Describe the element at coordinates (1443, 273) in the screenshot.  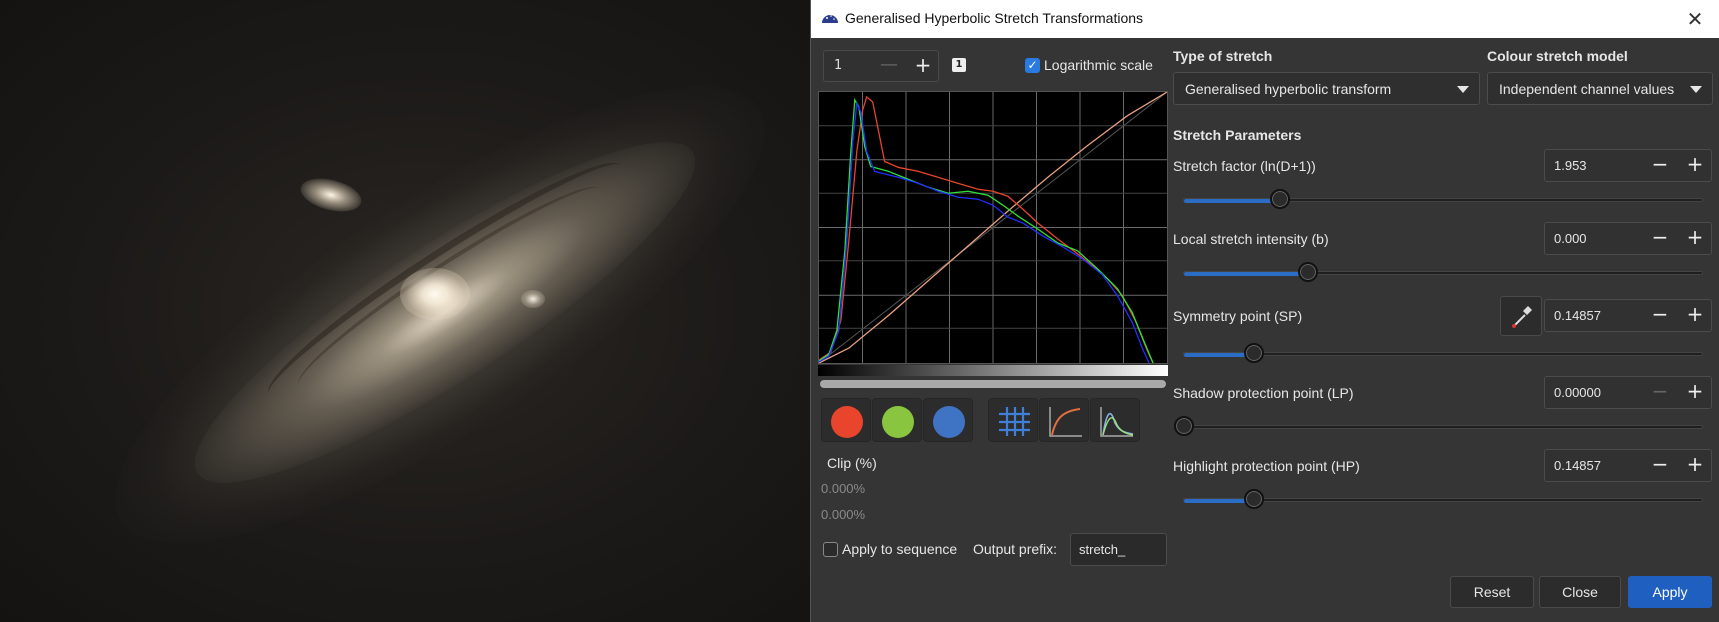
I see `local-intensity-slider` at that location.